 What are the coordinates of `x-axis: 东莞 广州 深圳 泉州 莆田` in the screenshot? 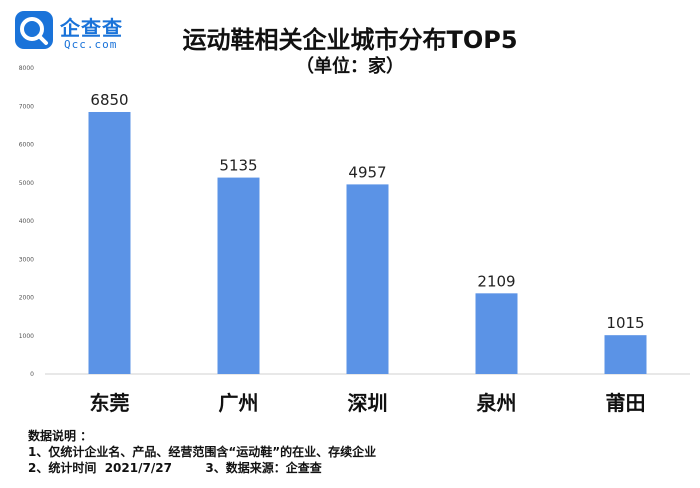 It's located at (368, 403).